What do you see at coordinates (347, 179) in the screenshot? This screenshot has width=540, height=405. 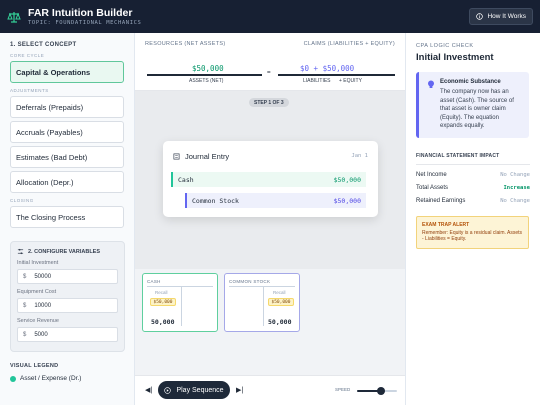 I see `debit-amount: $50,000` at bounding box center [347, 179].